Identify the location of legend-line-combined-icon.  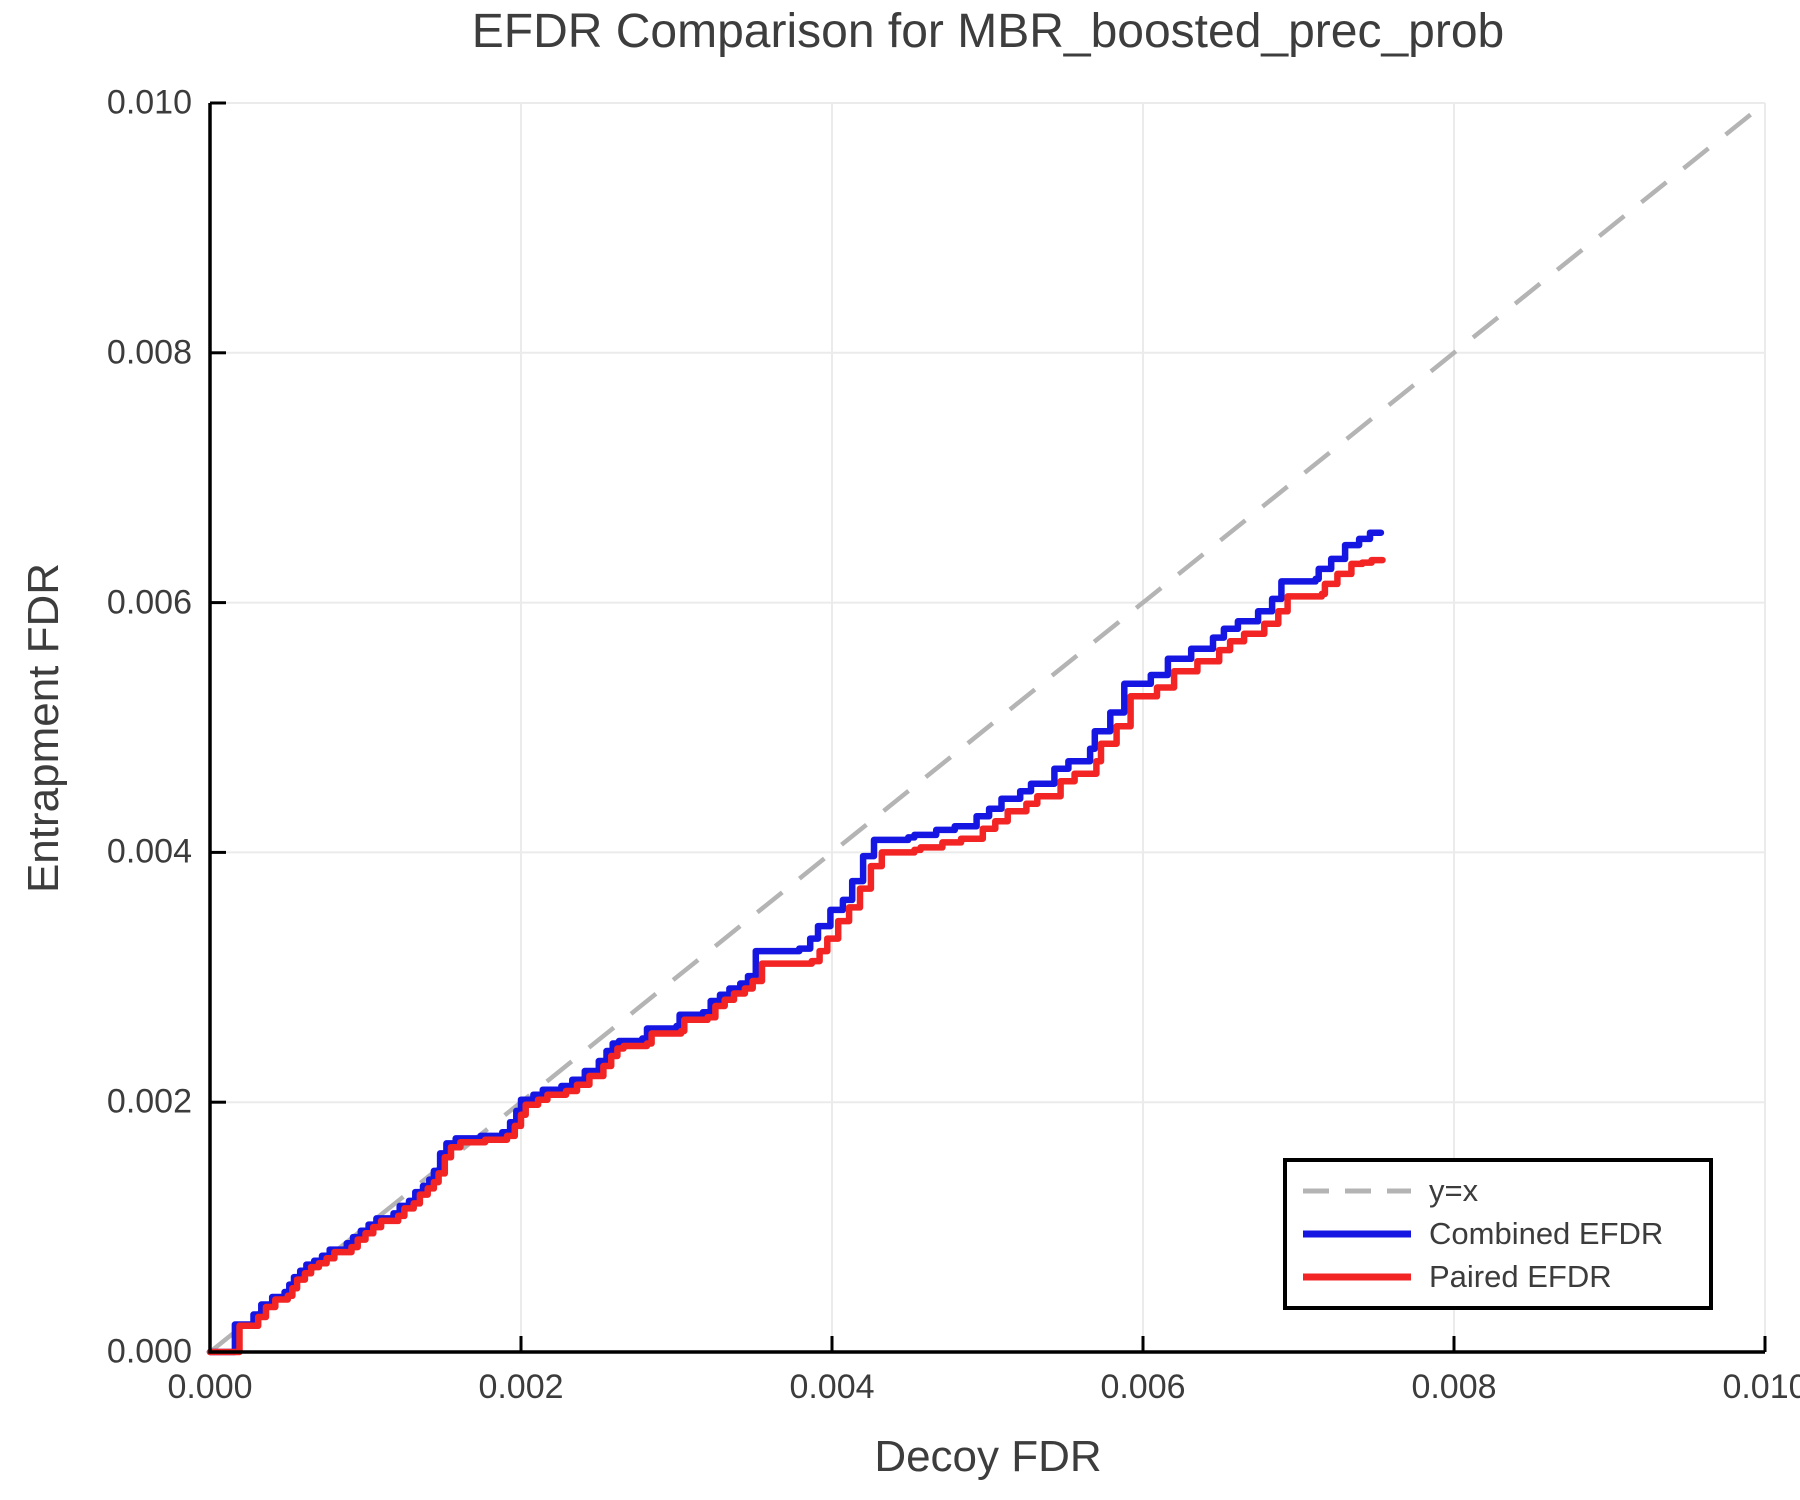
(1357, 1234).